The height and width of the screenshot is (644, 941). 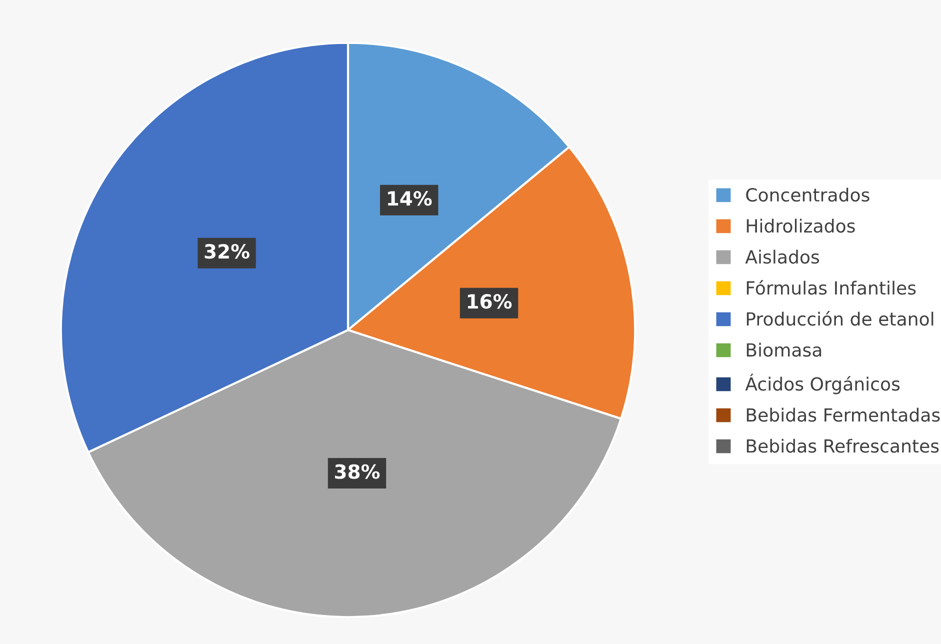 I want to click on legend-label: Concentrados, so click(x=808, y=195).